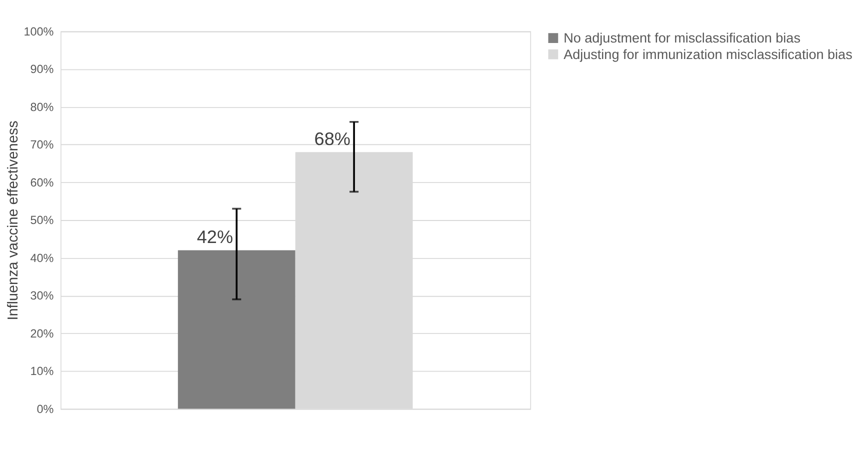 This screenshot has width=858, height=466. Describe the element at coordinates (13, 220) in the screenshot. I see `y-axis-title: Influenza vaccine effectiveness` at that location.